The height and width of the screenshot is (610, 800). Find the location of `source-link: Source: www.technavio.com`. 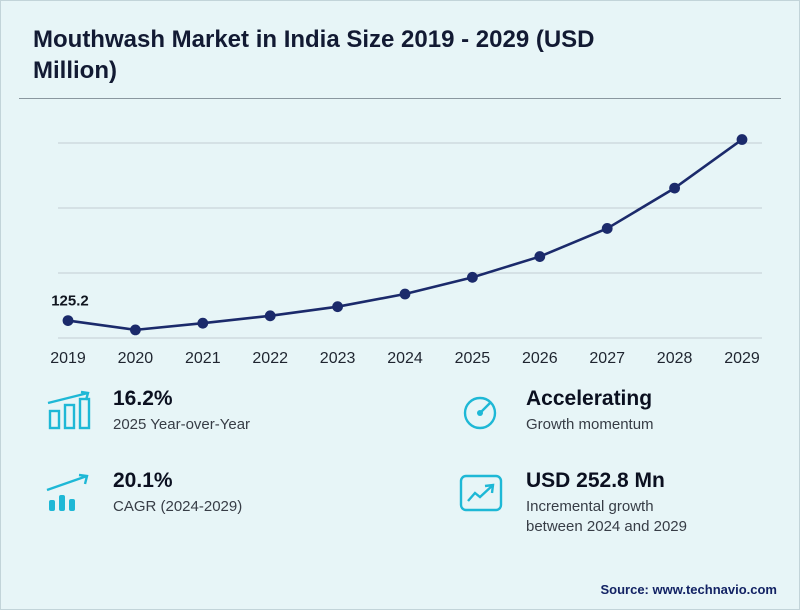

source-link: Source: www.technavio.com is located at coordinates (688, 589).